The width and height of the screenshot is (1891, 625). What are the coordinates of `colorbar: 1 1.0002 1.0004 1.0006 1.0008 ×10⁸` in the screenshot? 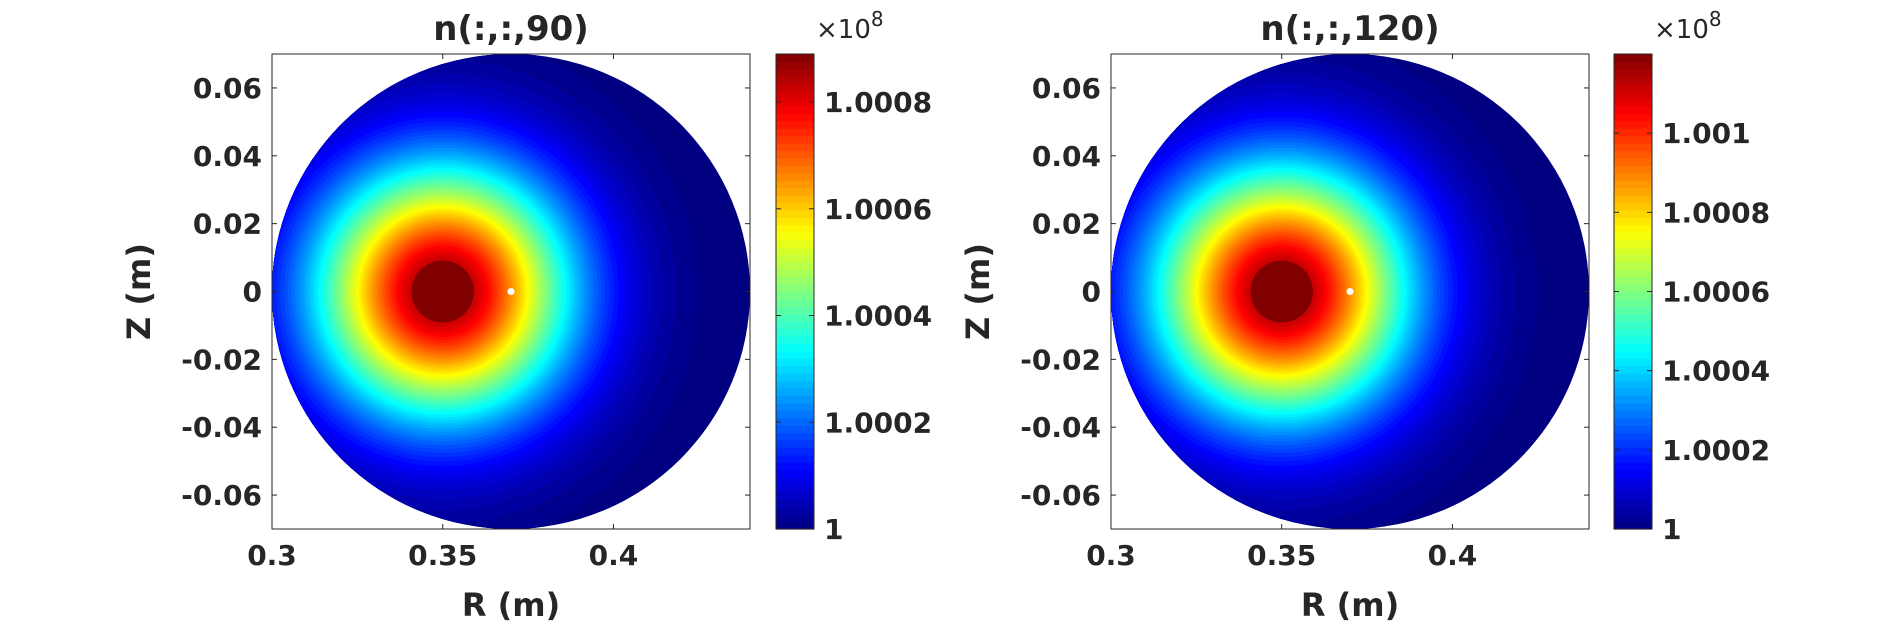 It's located at (853, 276).